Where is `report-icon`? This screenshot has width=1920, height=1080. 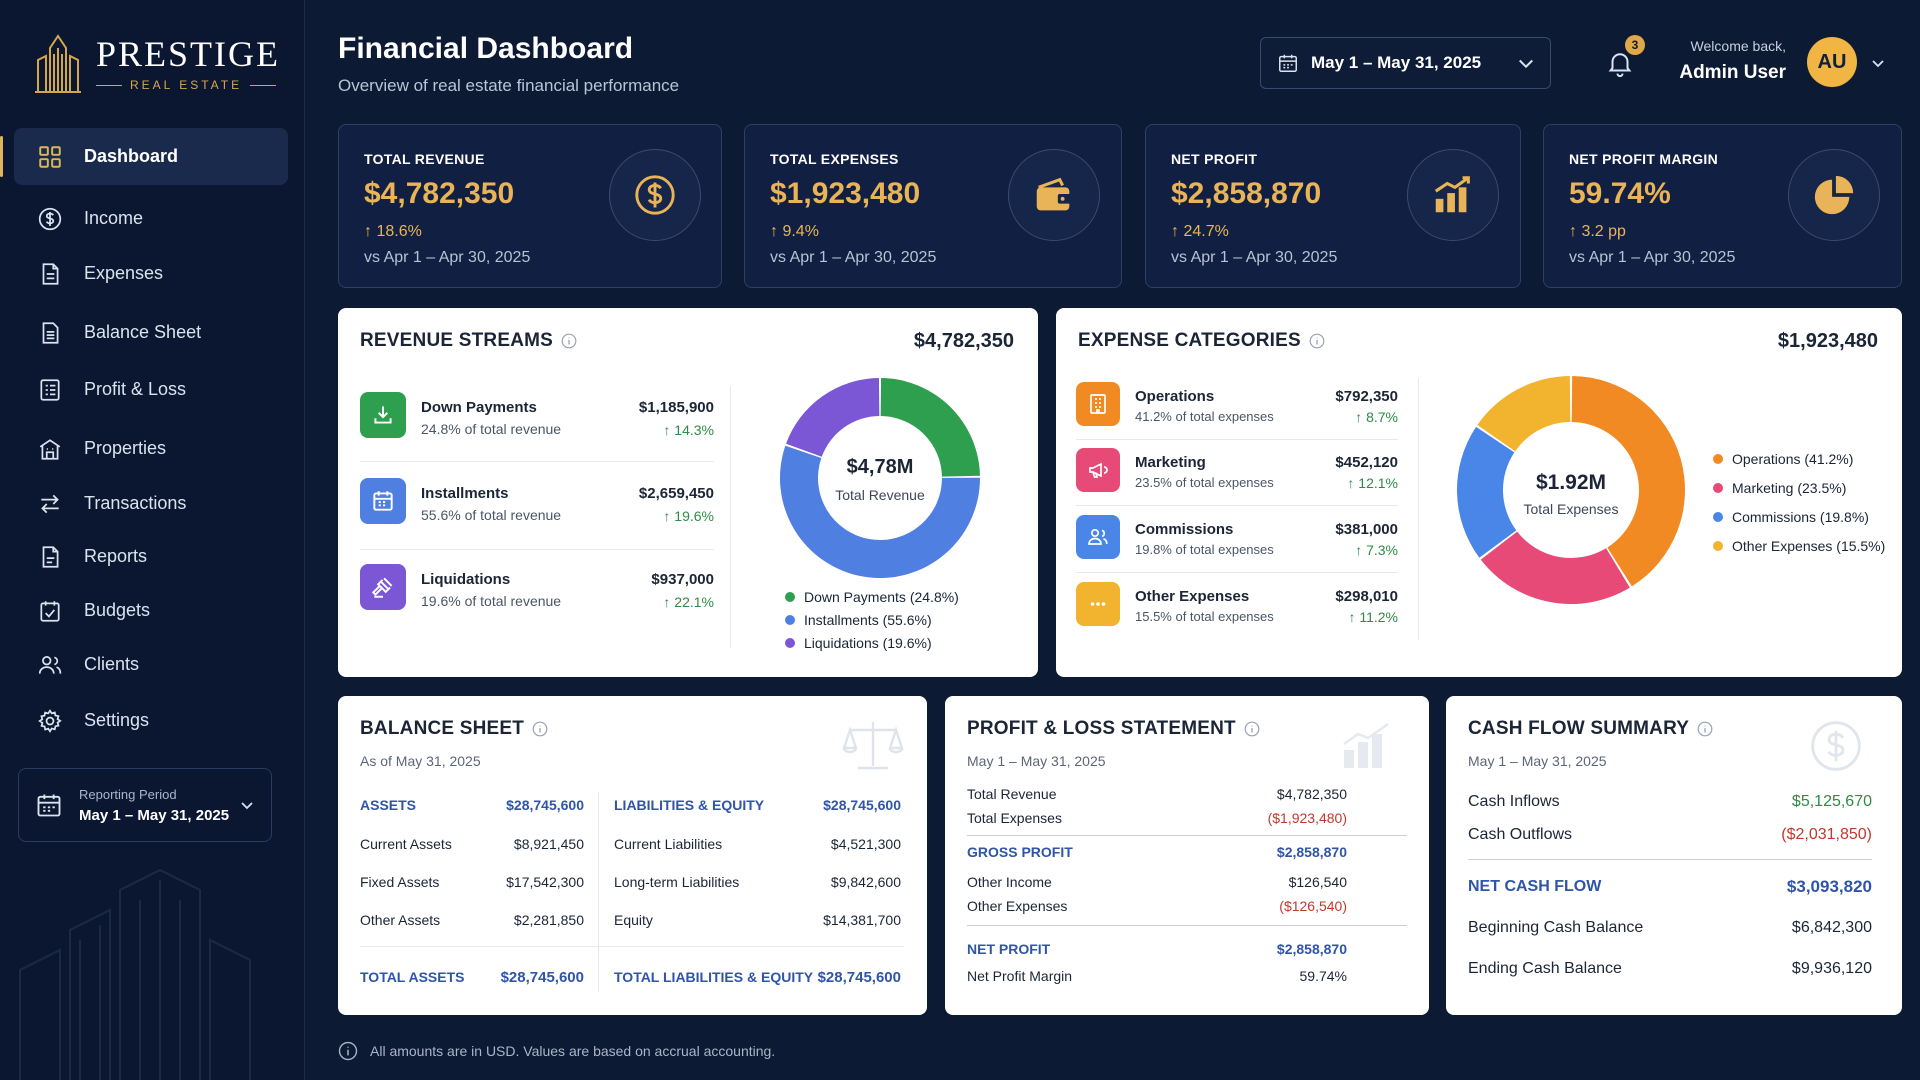
report-icon is located at coordinates (50, 557).